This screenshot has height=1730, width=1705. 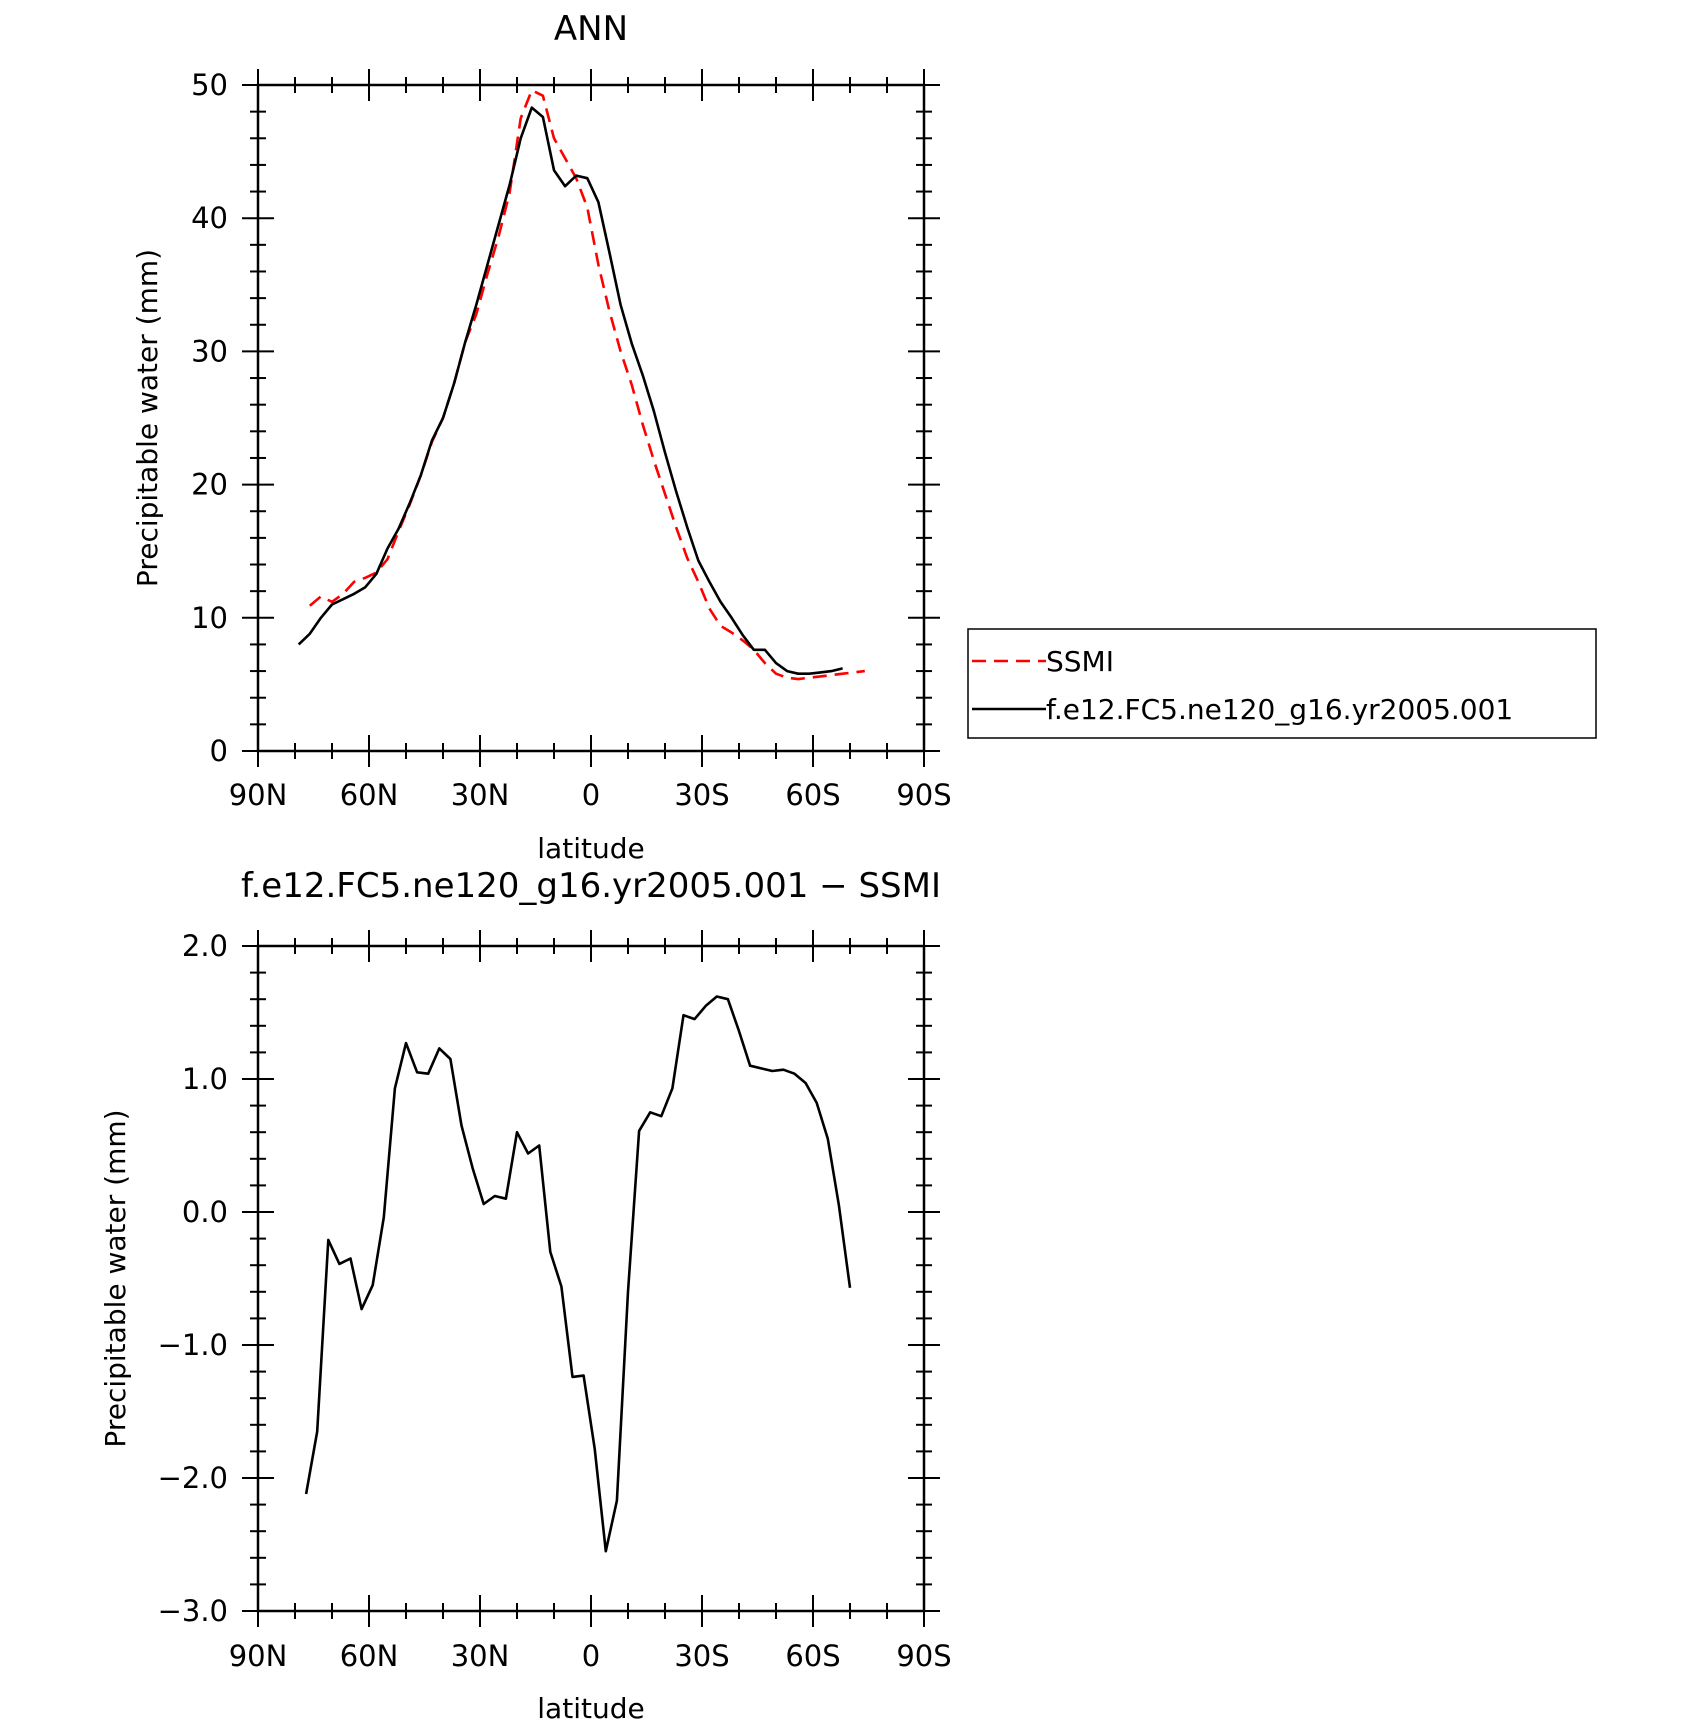 I want to click on y-tick-label: −2.0, so click(x=193, y=1478).